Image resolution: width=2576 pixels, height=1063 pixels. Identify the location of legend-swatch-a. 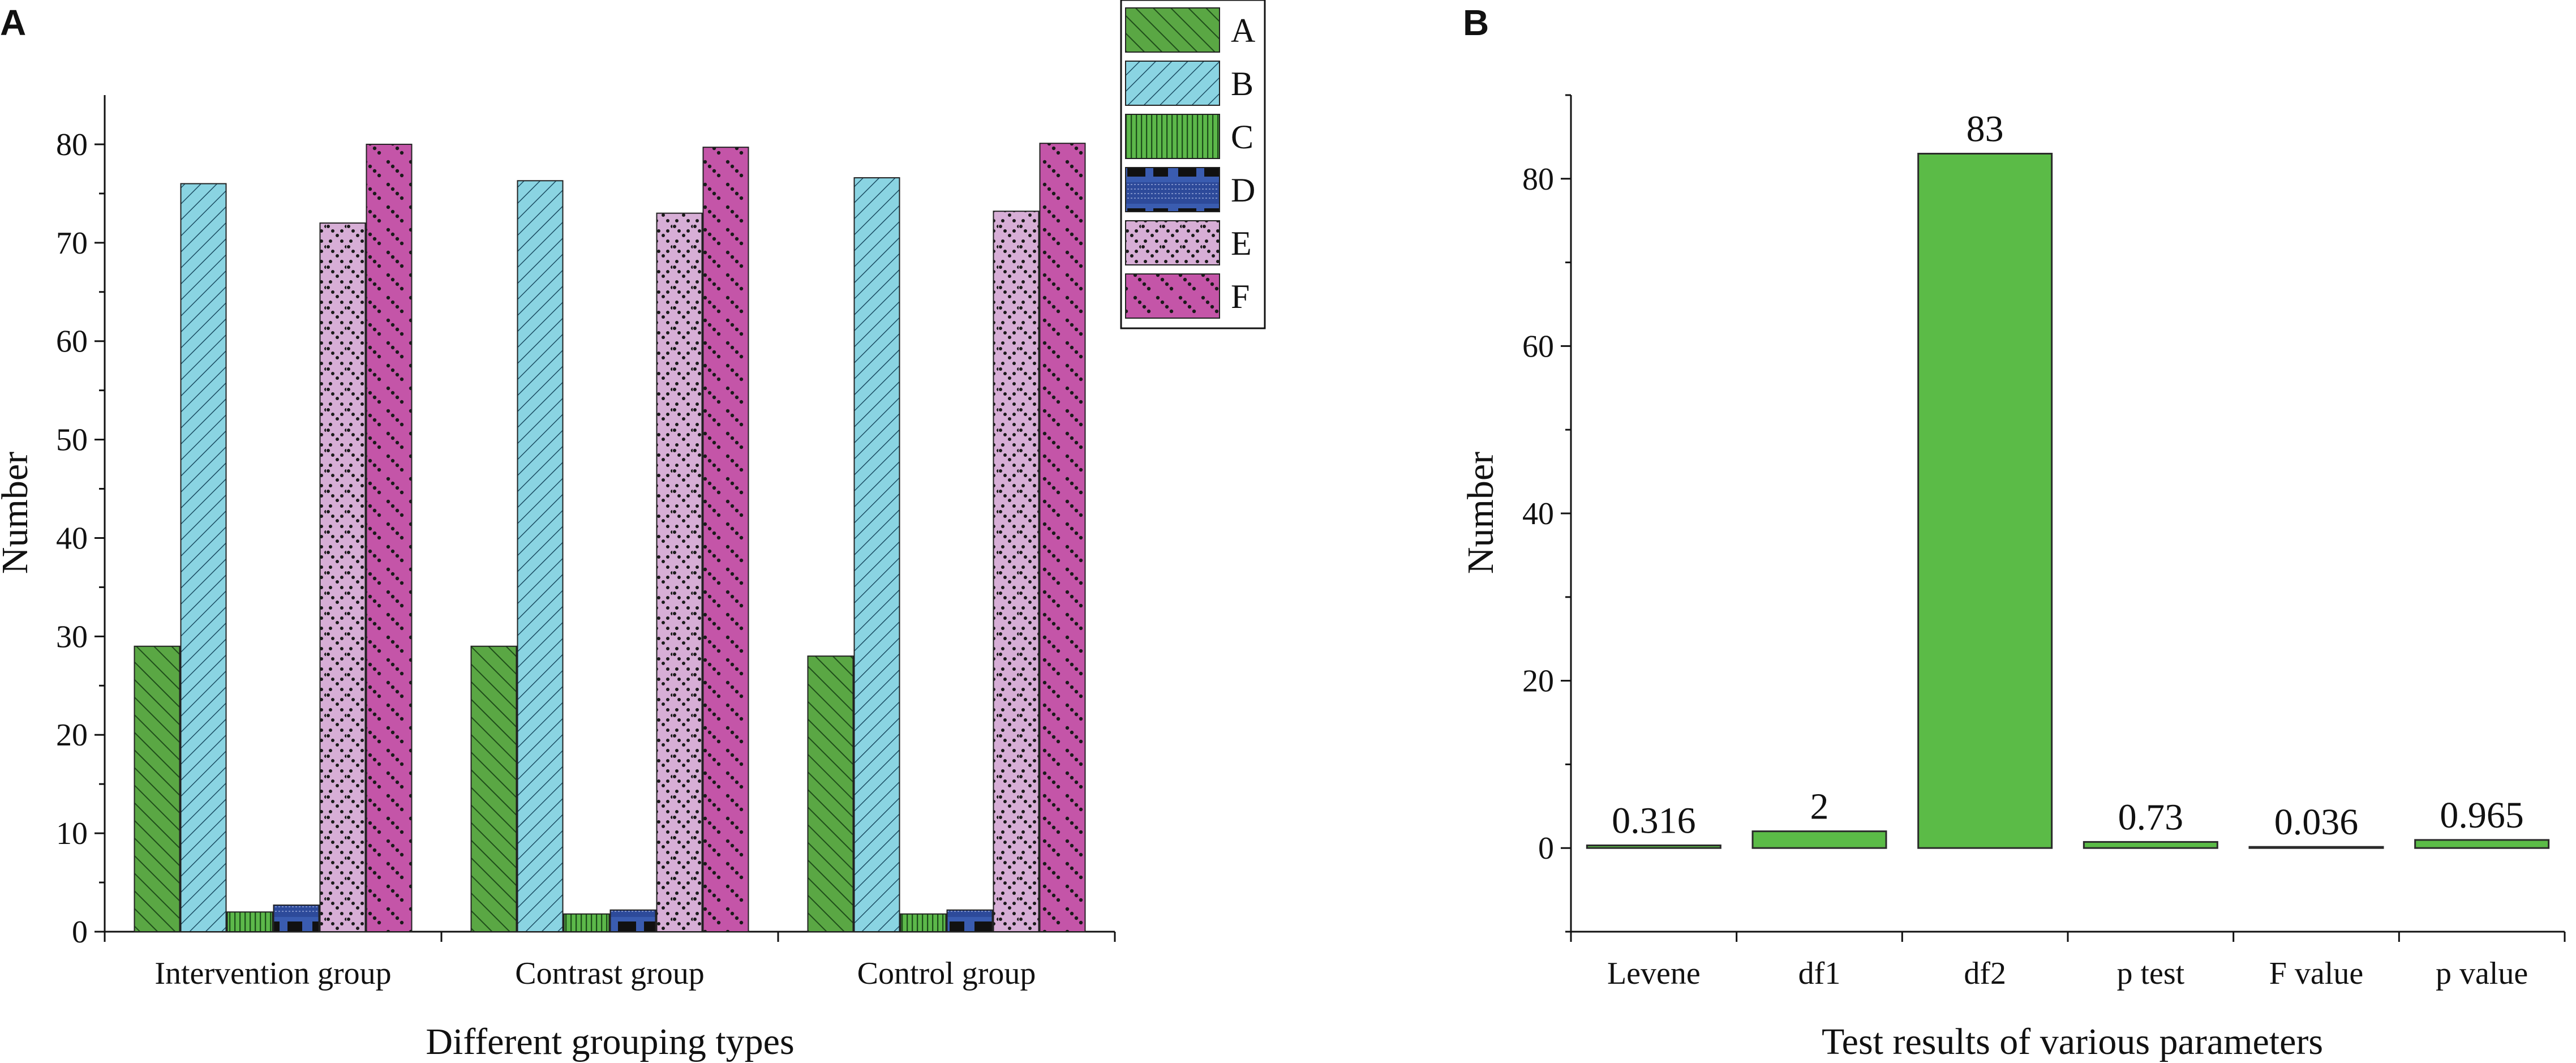
(1172, 30).